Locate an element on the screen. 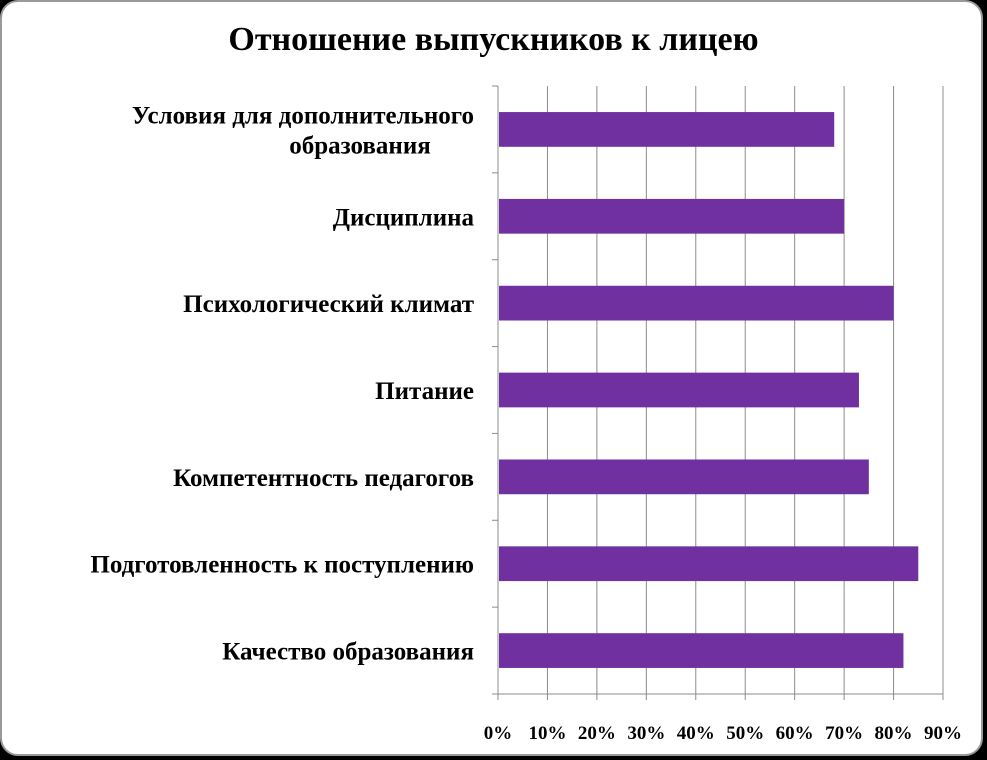 The image size is (987, 760). category-label-line: Психологический климат is located at coordinates (328, 304).